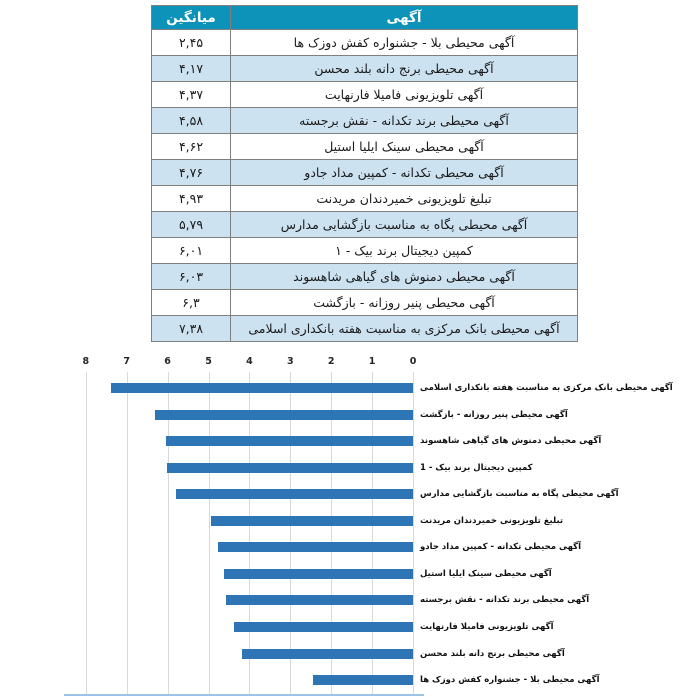 The width and height of the screenshot is (700, 700). I want to click on ad-name: تبلیغ تلویزیونی خمیردندان مریدنت, so click(404, 198).